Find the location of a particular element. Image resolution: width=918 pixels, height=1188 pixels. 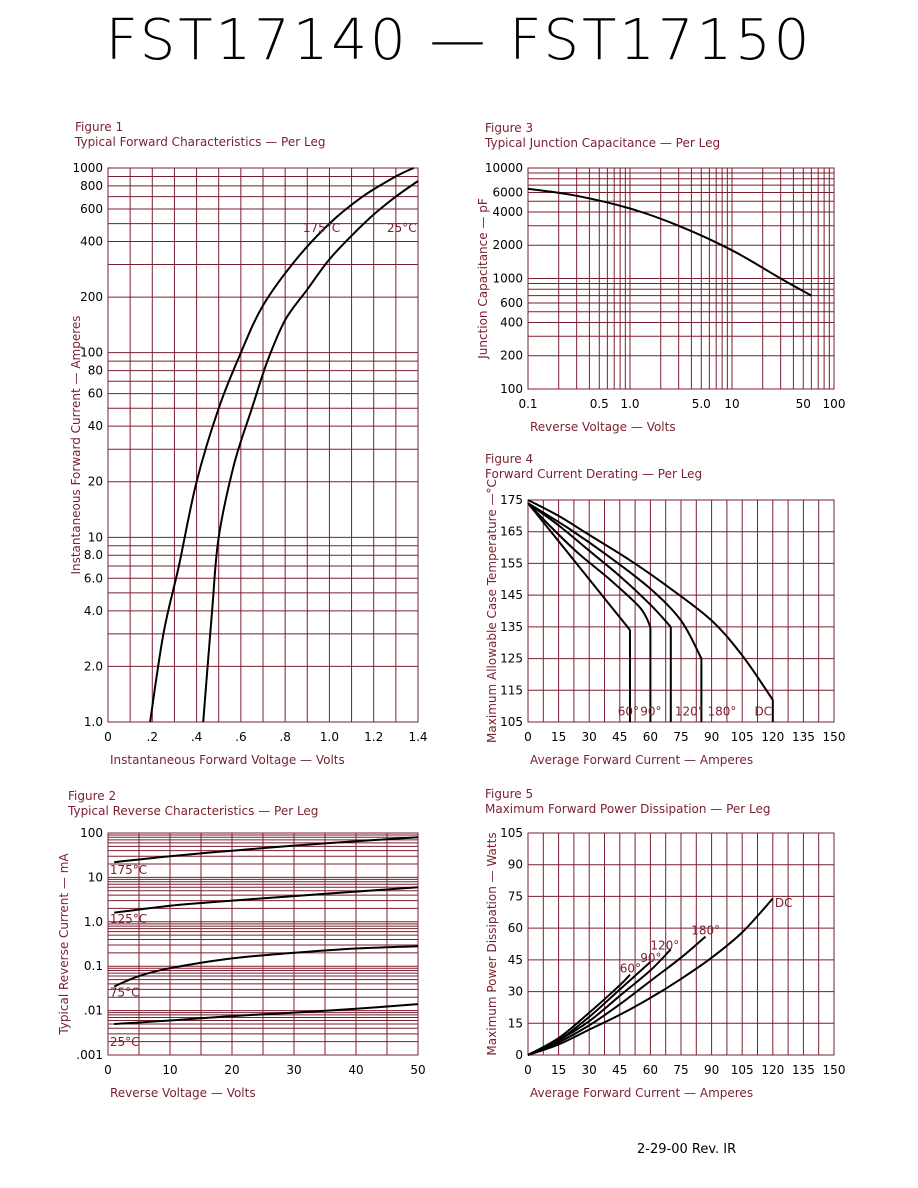

fig2-series-annotation: 75°C is located at coordinates (125, 992).